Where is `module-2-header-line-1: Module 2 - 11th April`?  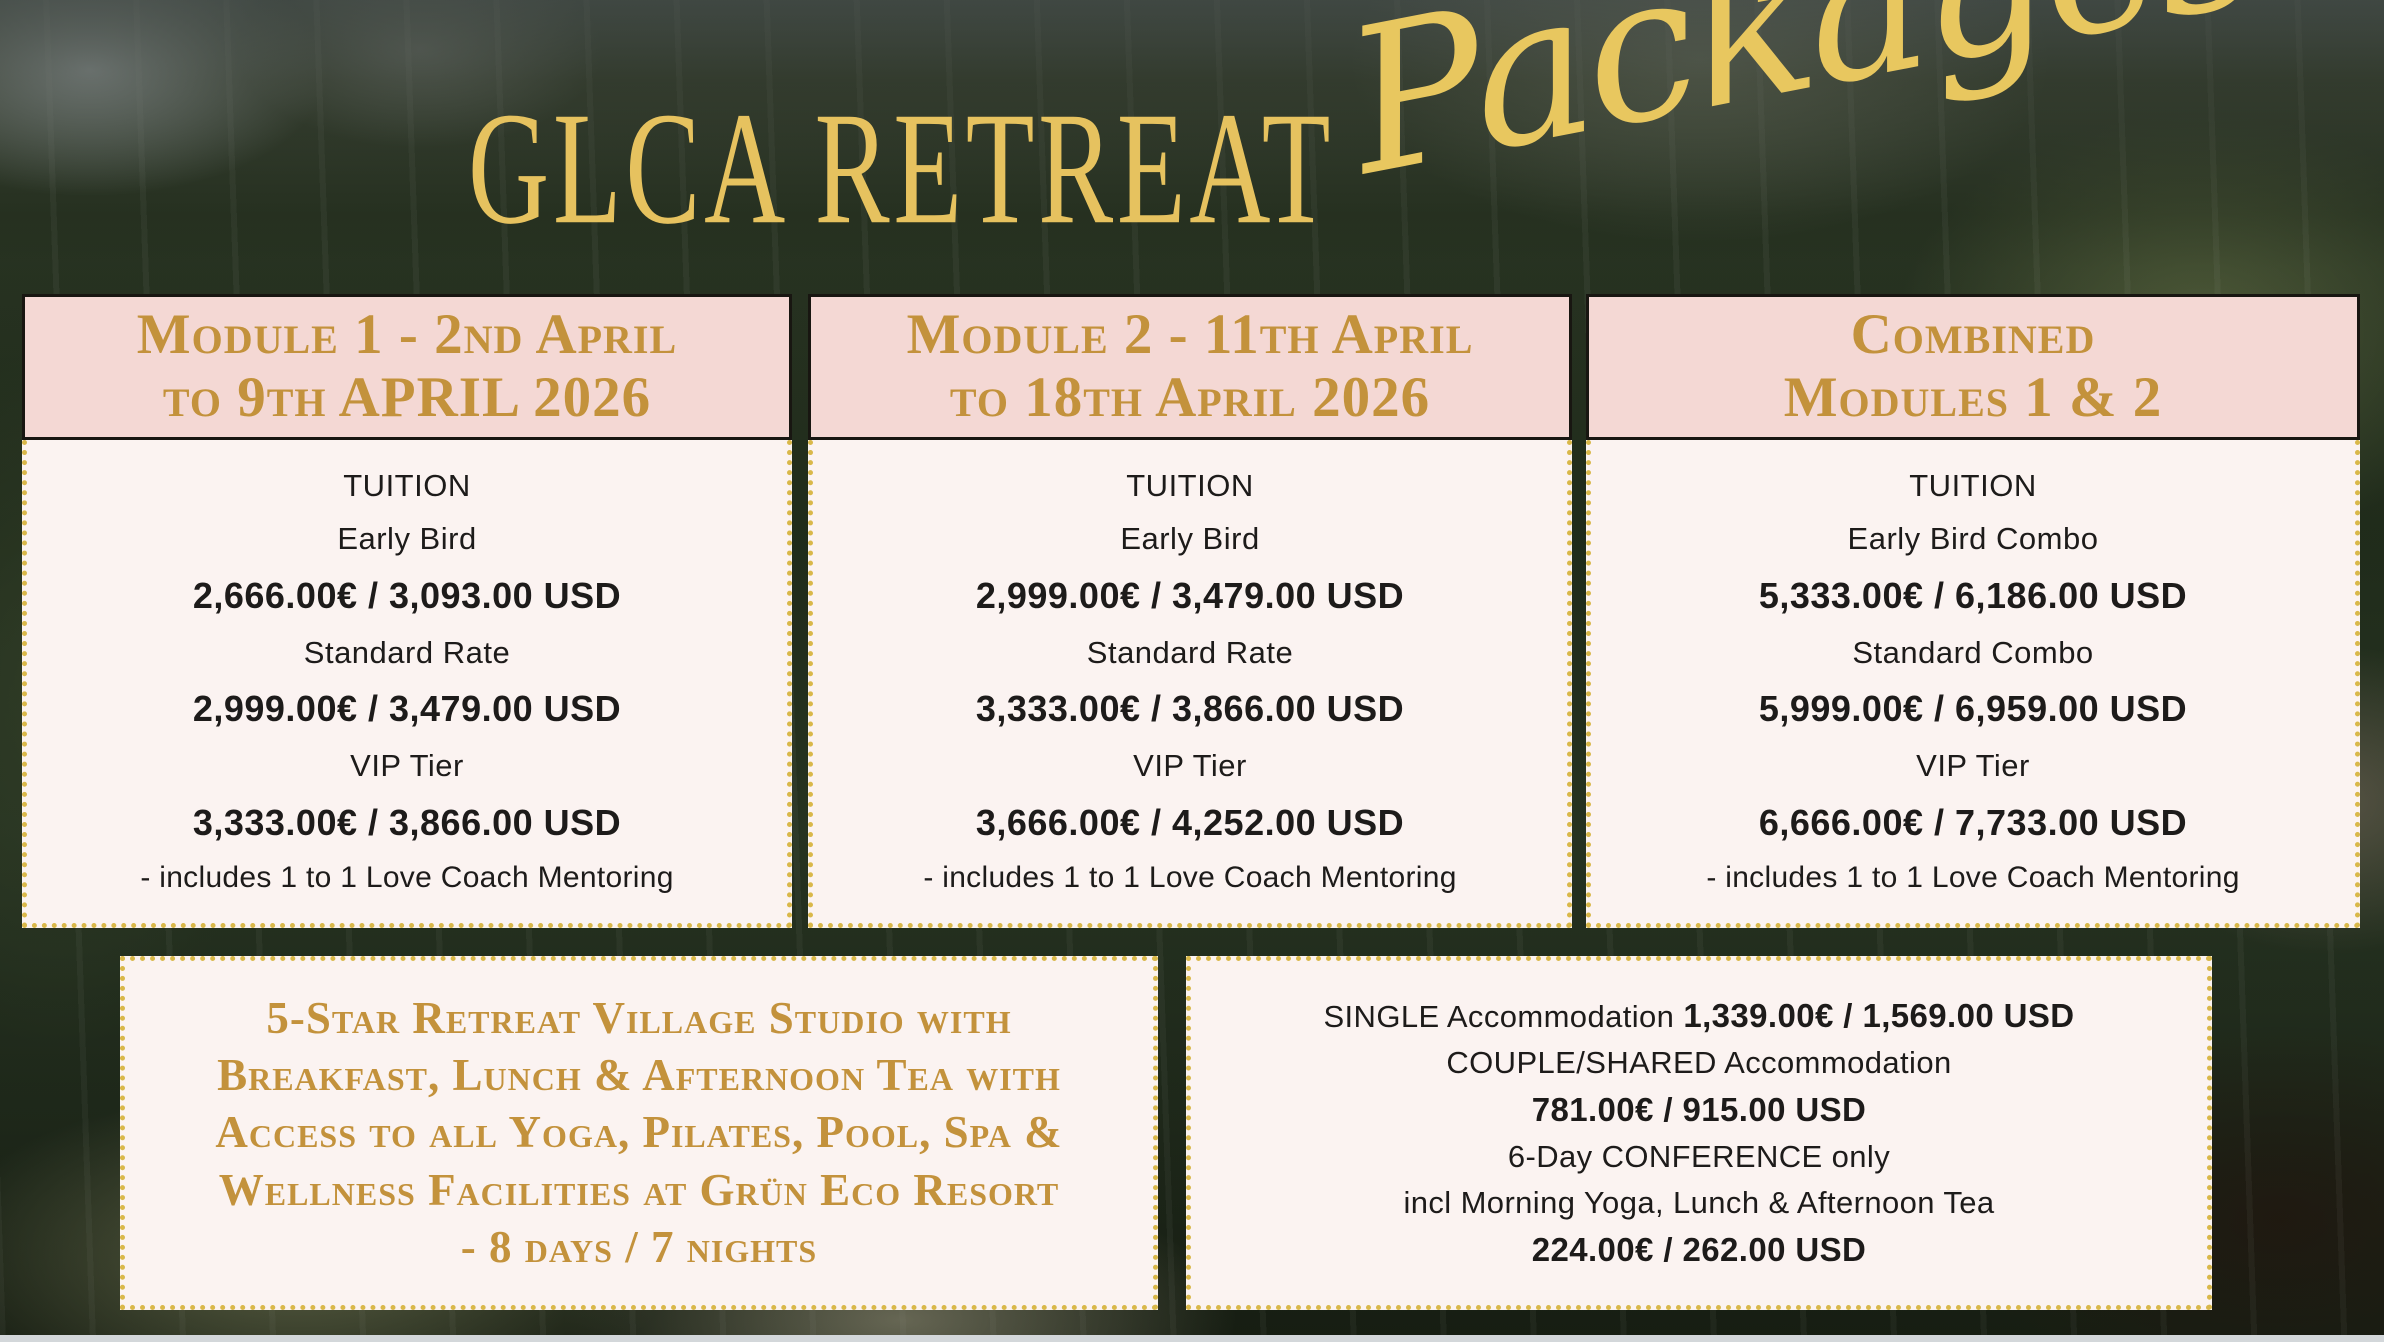
module-2-header-line-1: Module 2 - 11th April is located at coordinates (1190, 335).